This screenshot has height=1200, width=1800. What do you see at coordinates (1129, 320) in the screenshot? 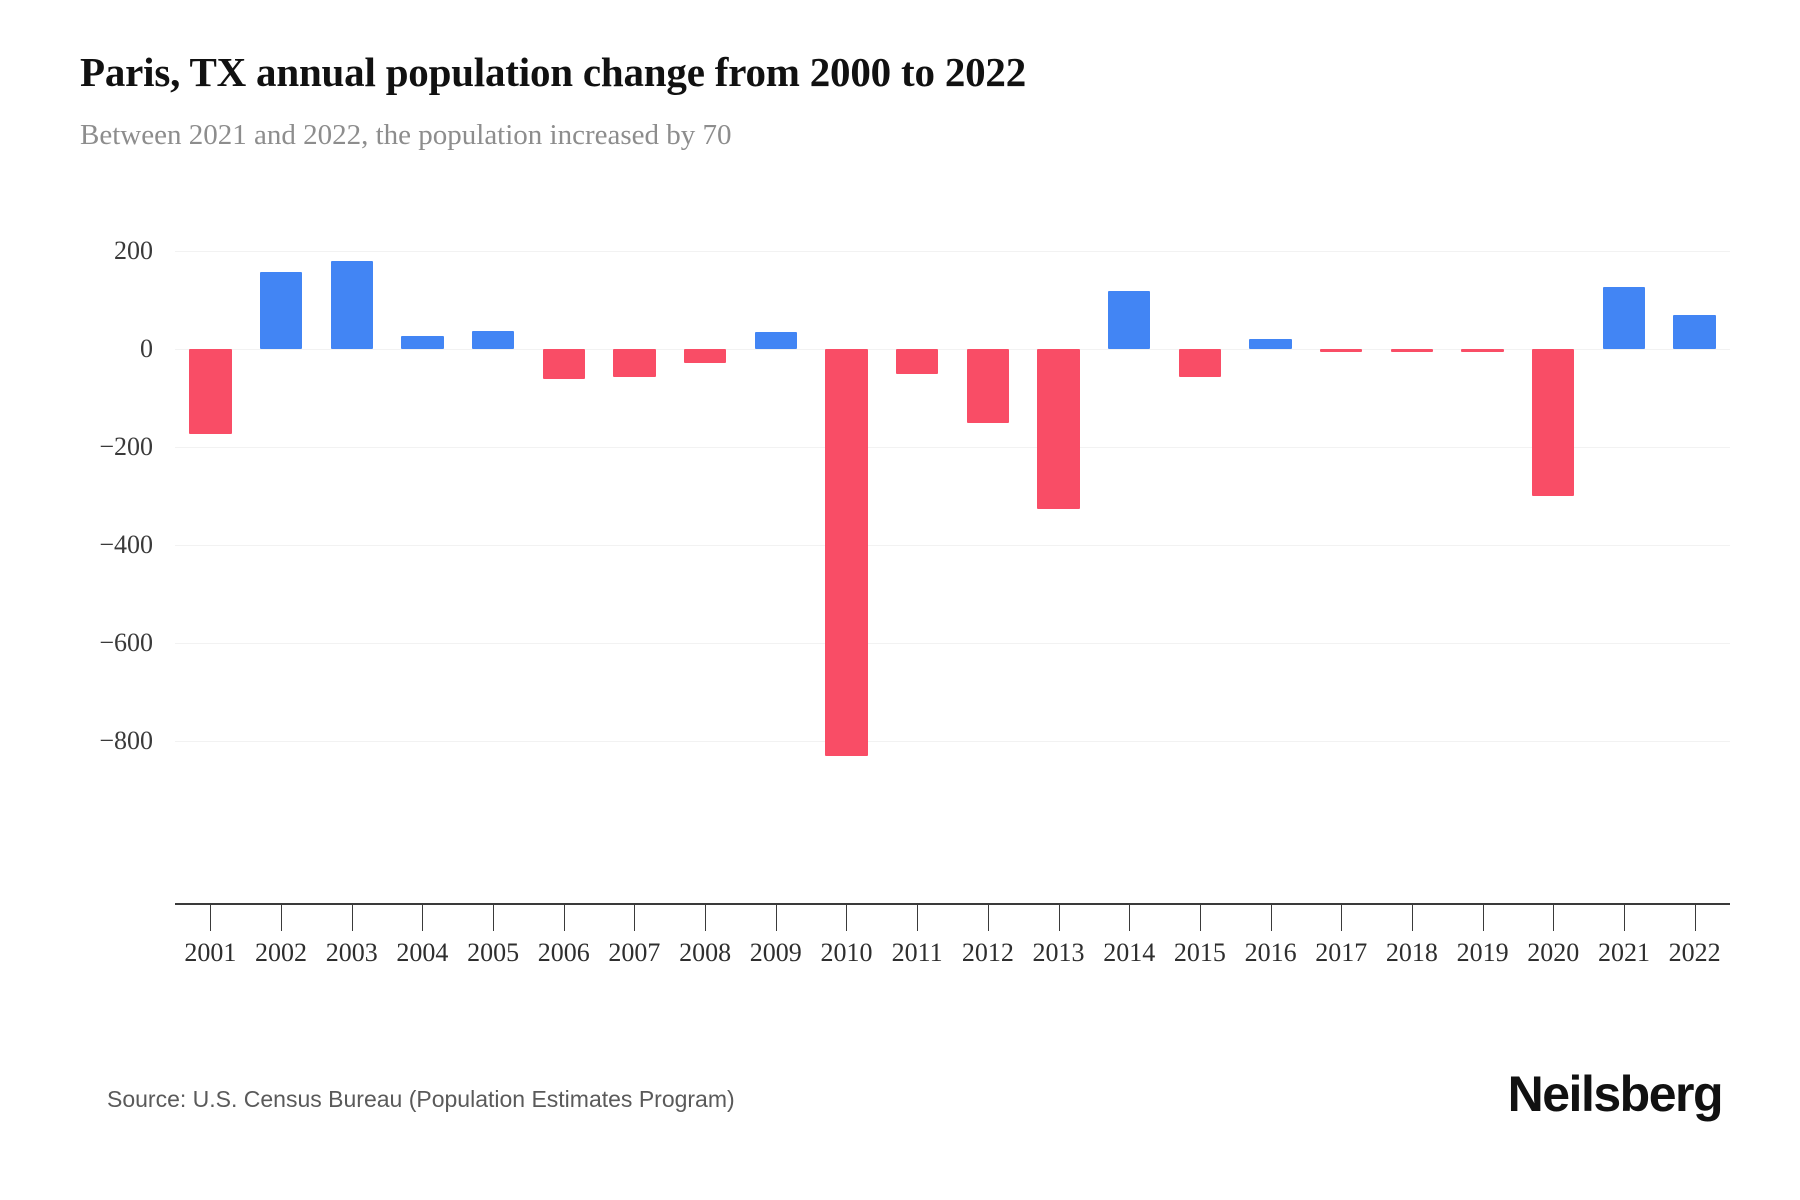
I see `bar-2014` at bounding box center [1129, 320].